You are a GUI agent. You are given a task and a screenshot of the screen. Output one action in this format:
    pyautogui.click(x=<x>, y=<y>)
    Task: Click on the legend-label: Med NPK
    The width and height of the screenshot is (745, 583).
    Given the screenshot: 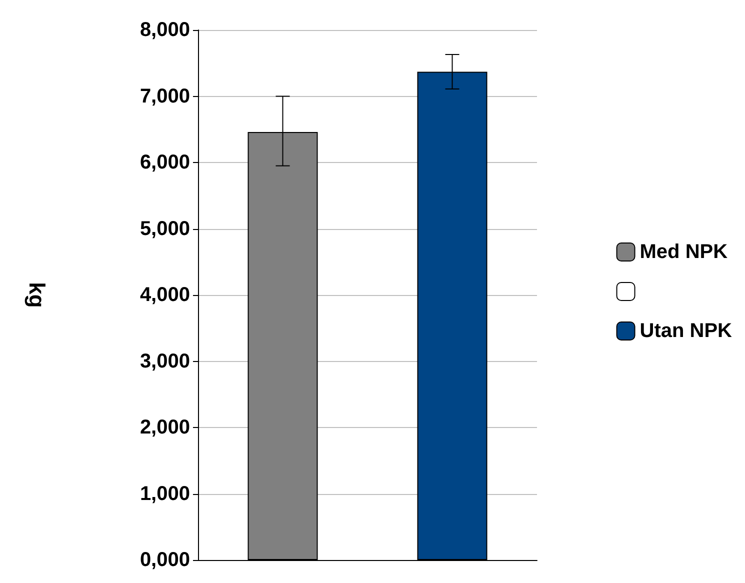 What is the action you would take?
    pyautogui.click(x=684, y=252)
    